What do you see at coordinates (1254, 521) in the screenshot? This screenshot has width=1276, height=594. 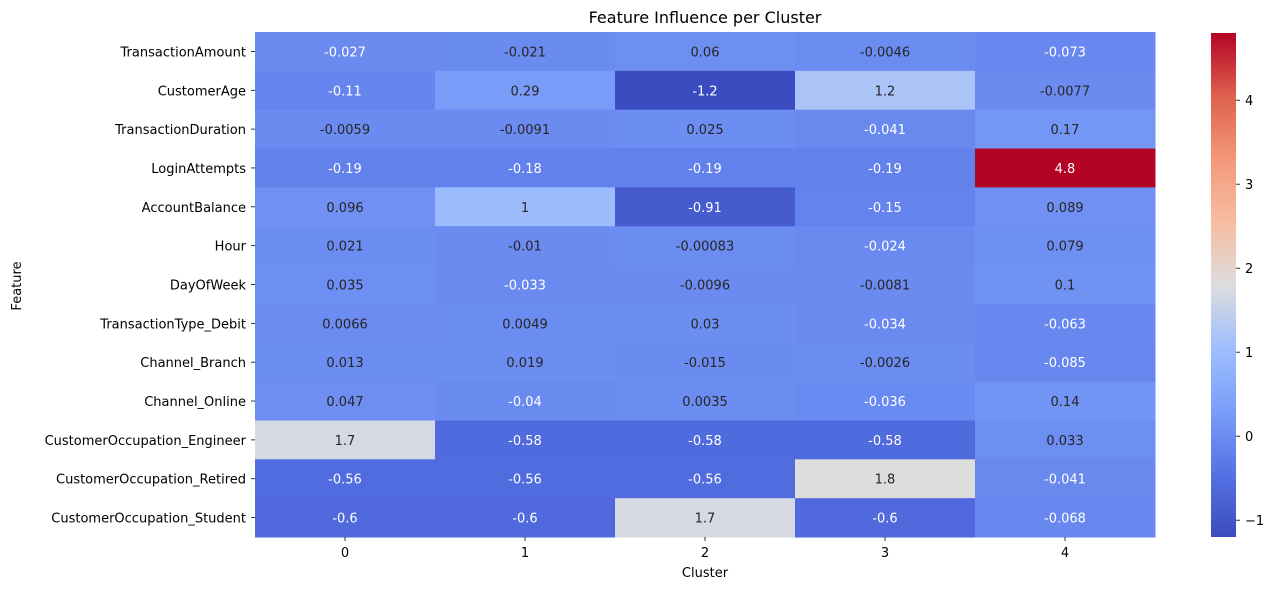 I see `colorbar-tick-label: −1` at bounding box center [1254, 521].